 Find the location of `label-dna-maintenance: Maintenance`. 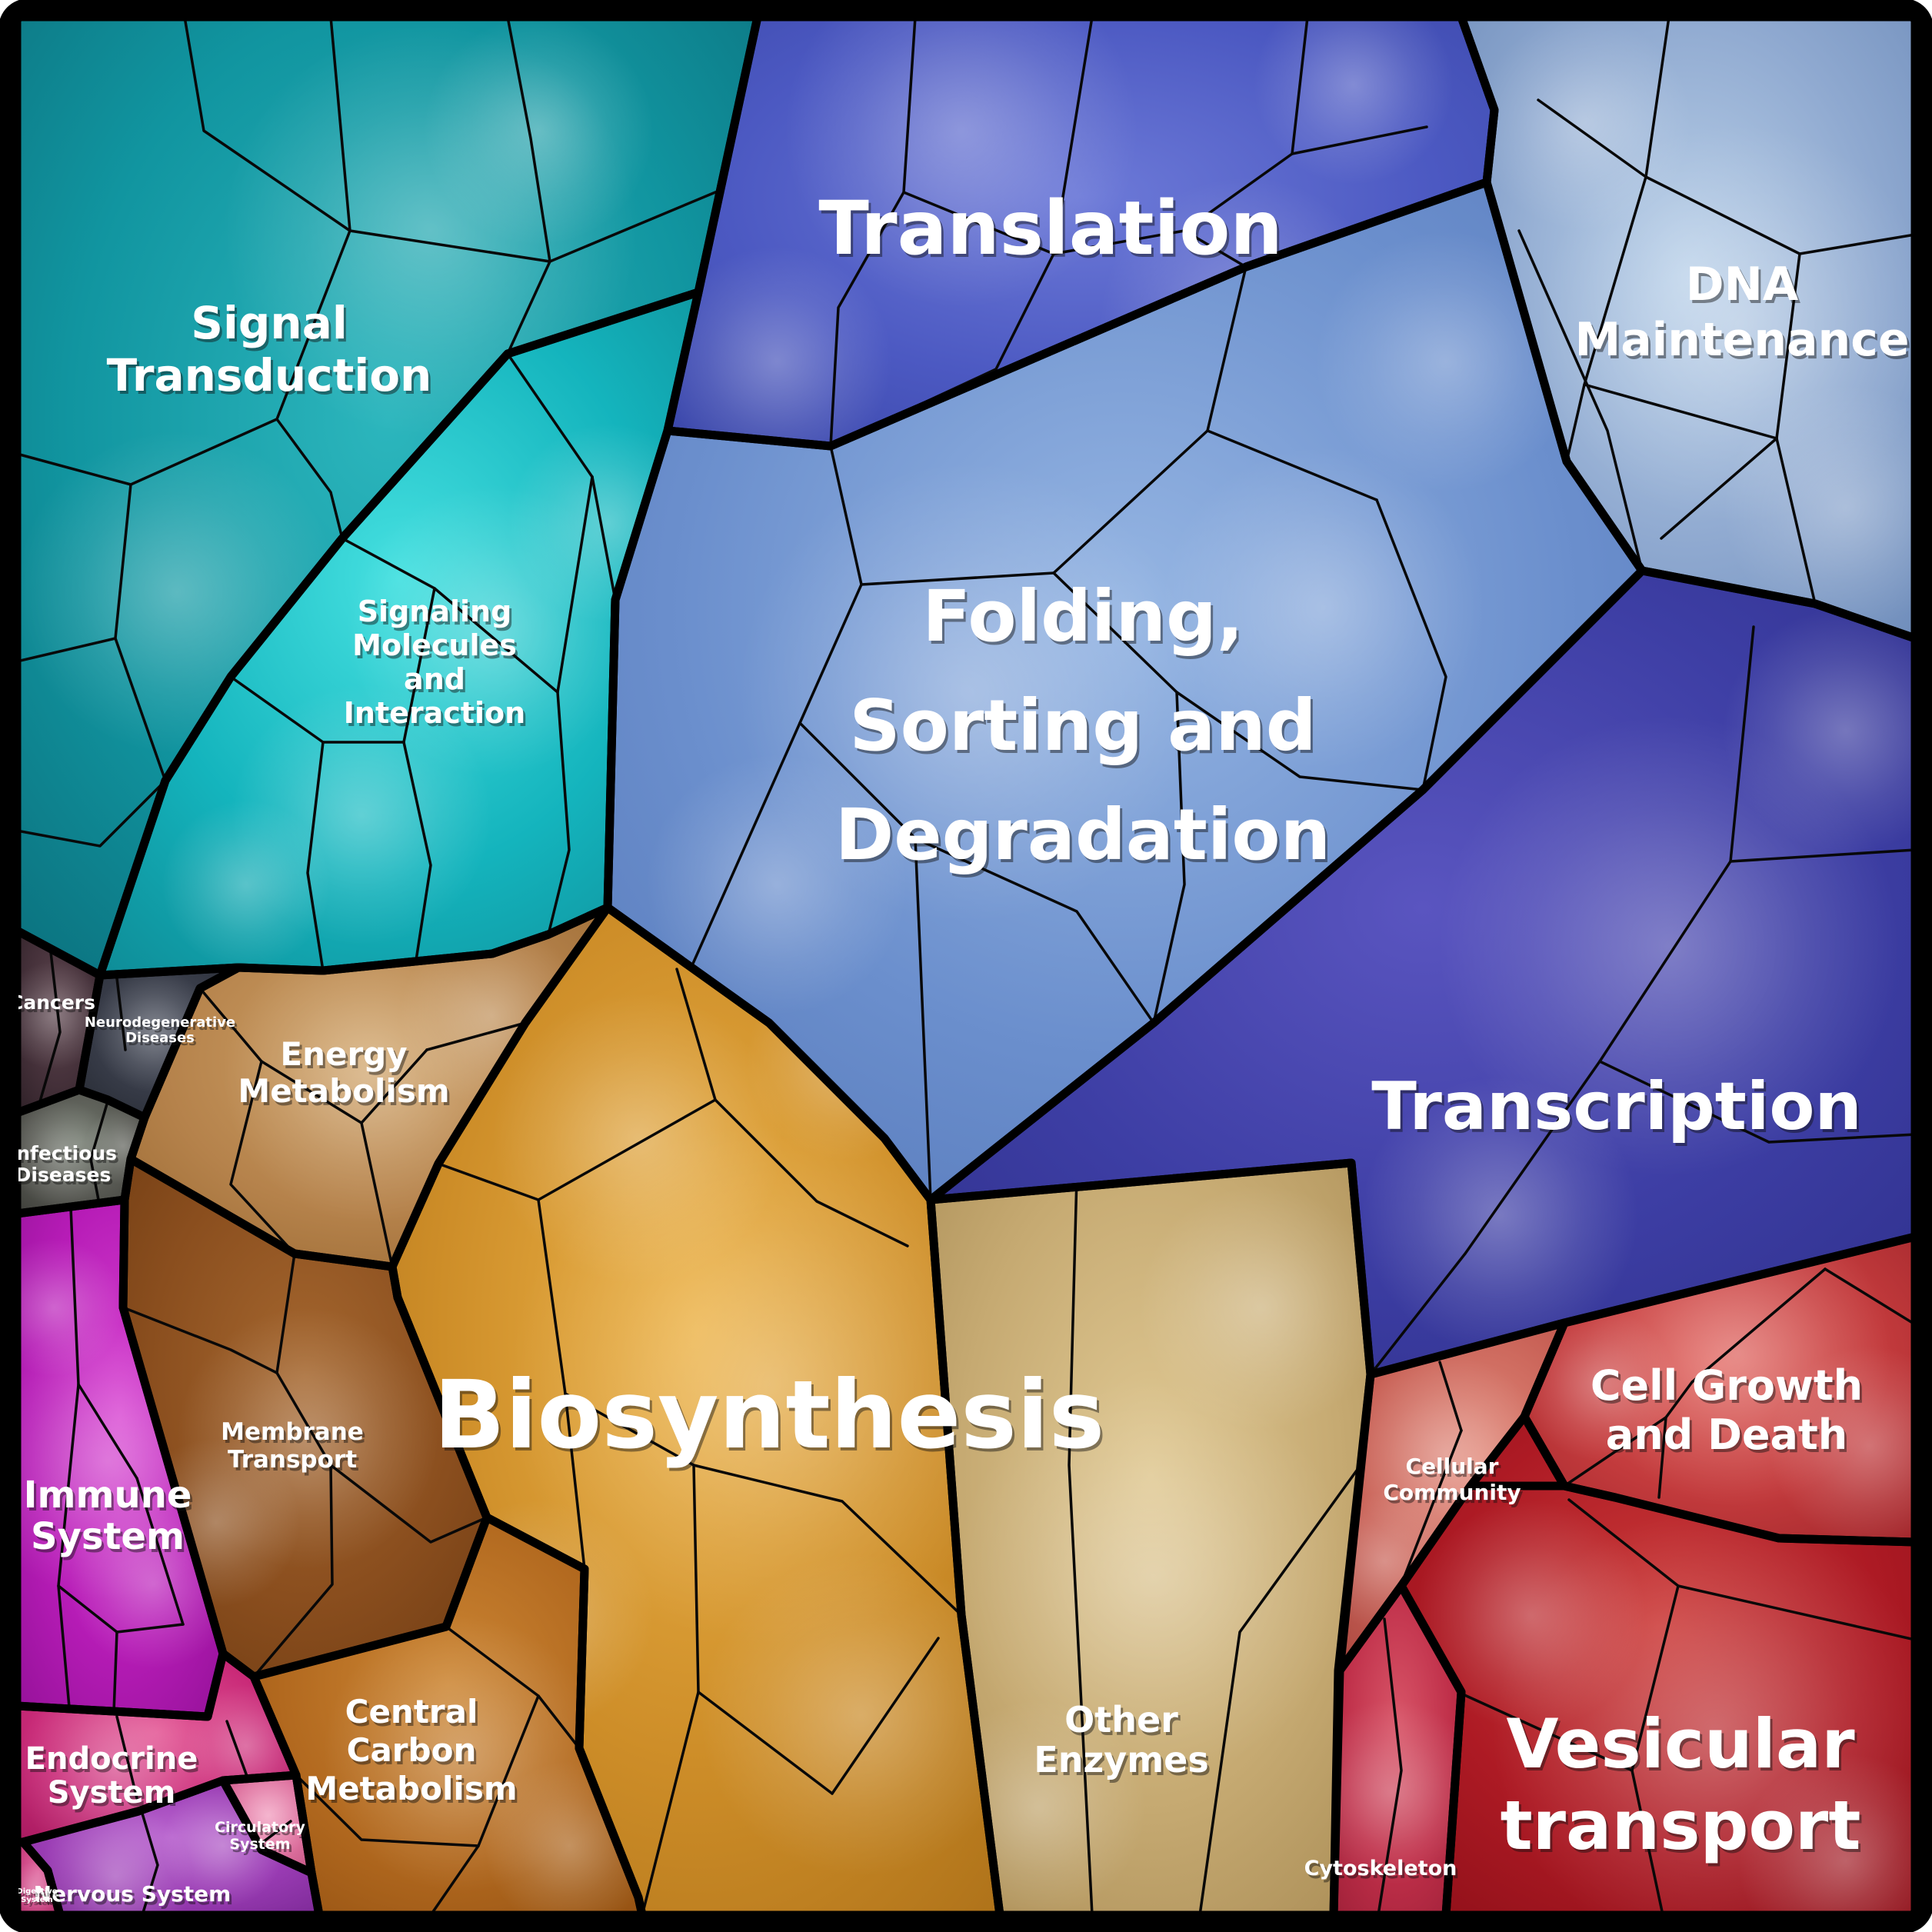

label-dna-maintenance: Maintenance is located at coordinates (1741, 340).